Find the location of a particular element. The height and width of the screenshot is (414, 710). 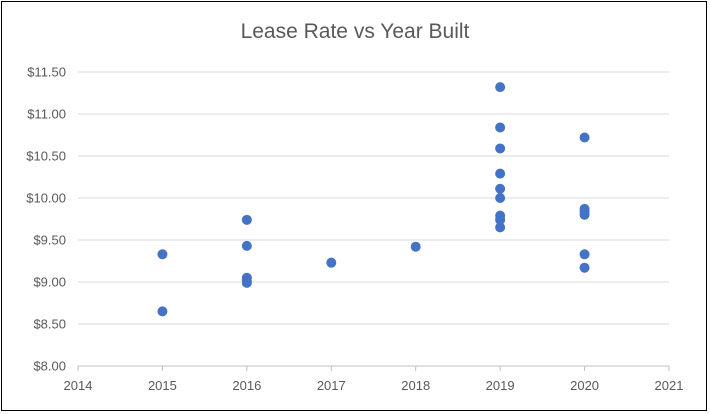

y-tick-label: $10.50 is located at coordinates (46, 156).